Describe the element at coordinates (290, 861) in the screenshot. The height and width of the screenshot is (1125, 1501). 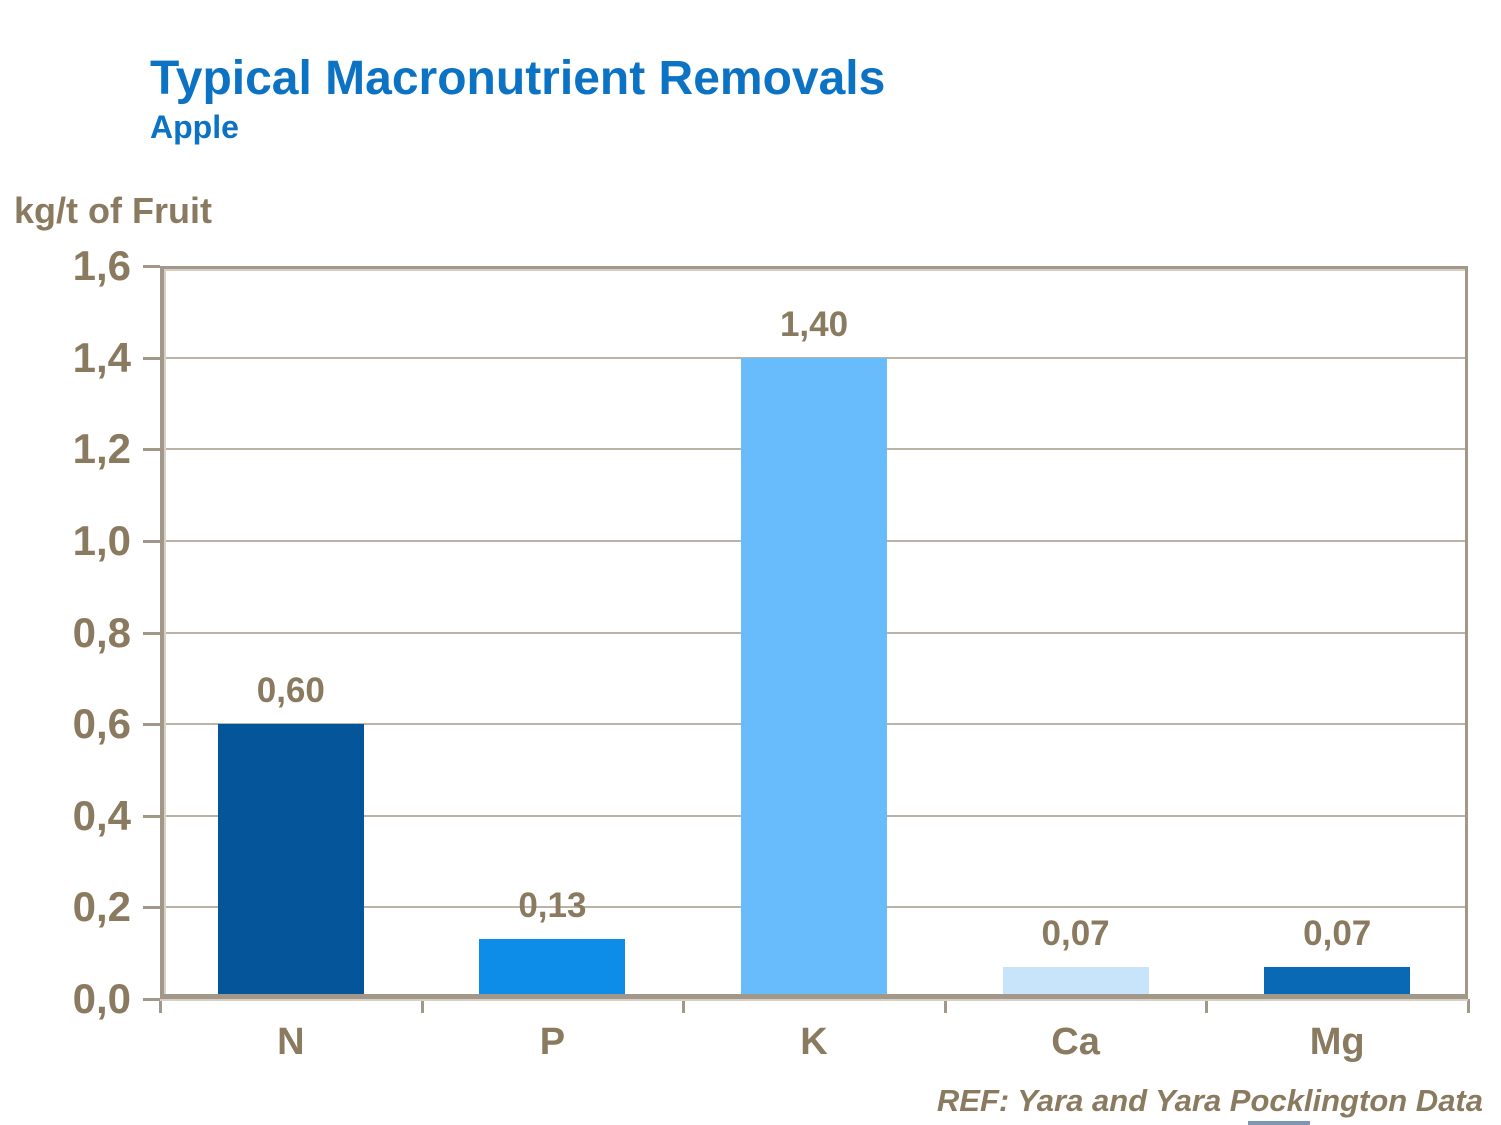
I see `bar-N` at that location.